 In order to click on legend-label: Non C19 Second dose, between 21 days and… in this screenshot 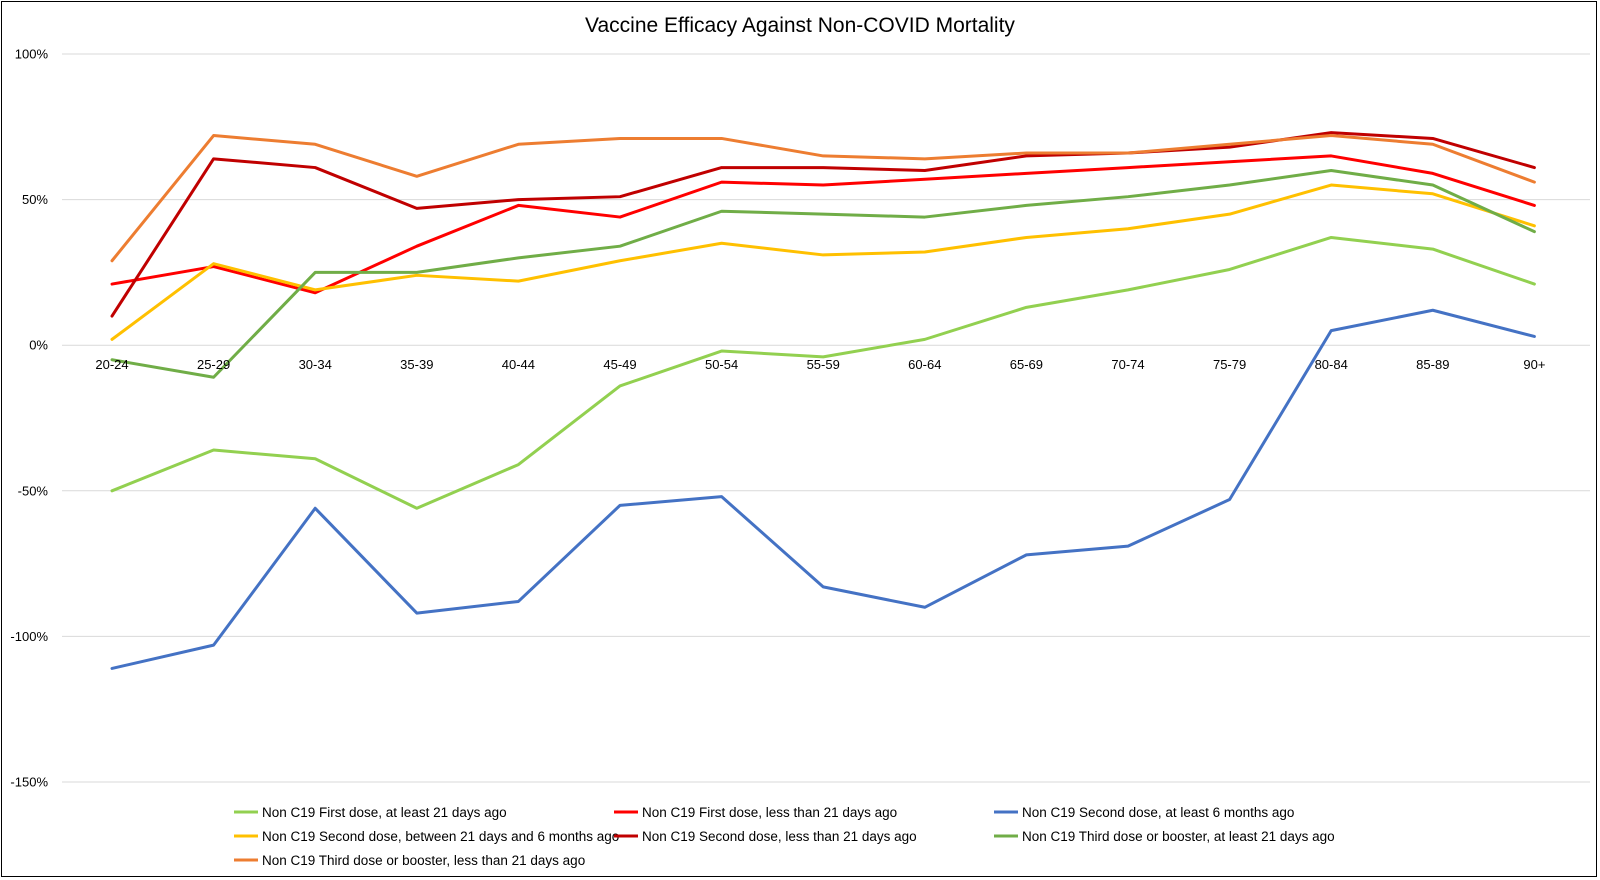, I will do `click(440, 836)`.